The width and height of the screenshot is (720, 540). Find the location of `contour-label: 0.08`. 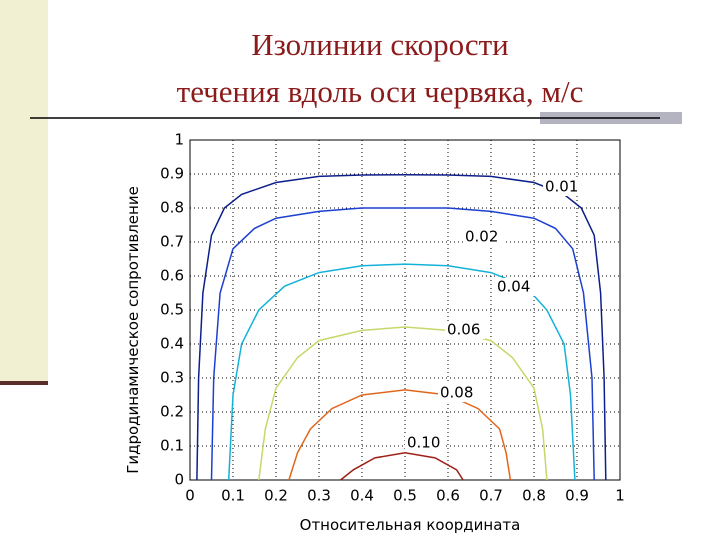

contour-label: 0.08 is located at coordinates (456, 393).